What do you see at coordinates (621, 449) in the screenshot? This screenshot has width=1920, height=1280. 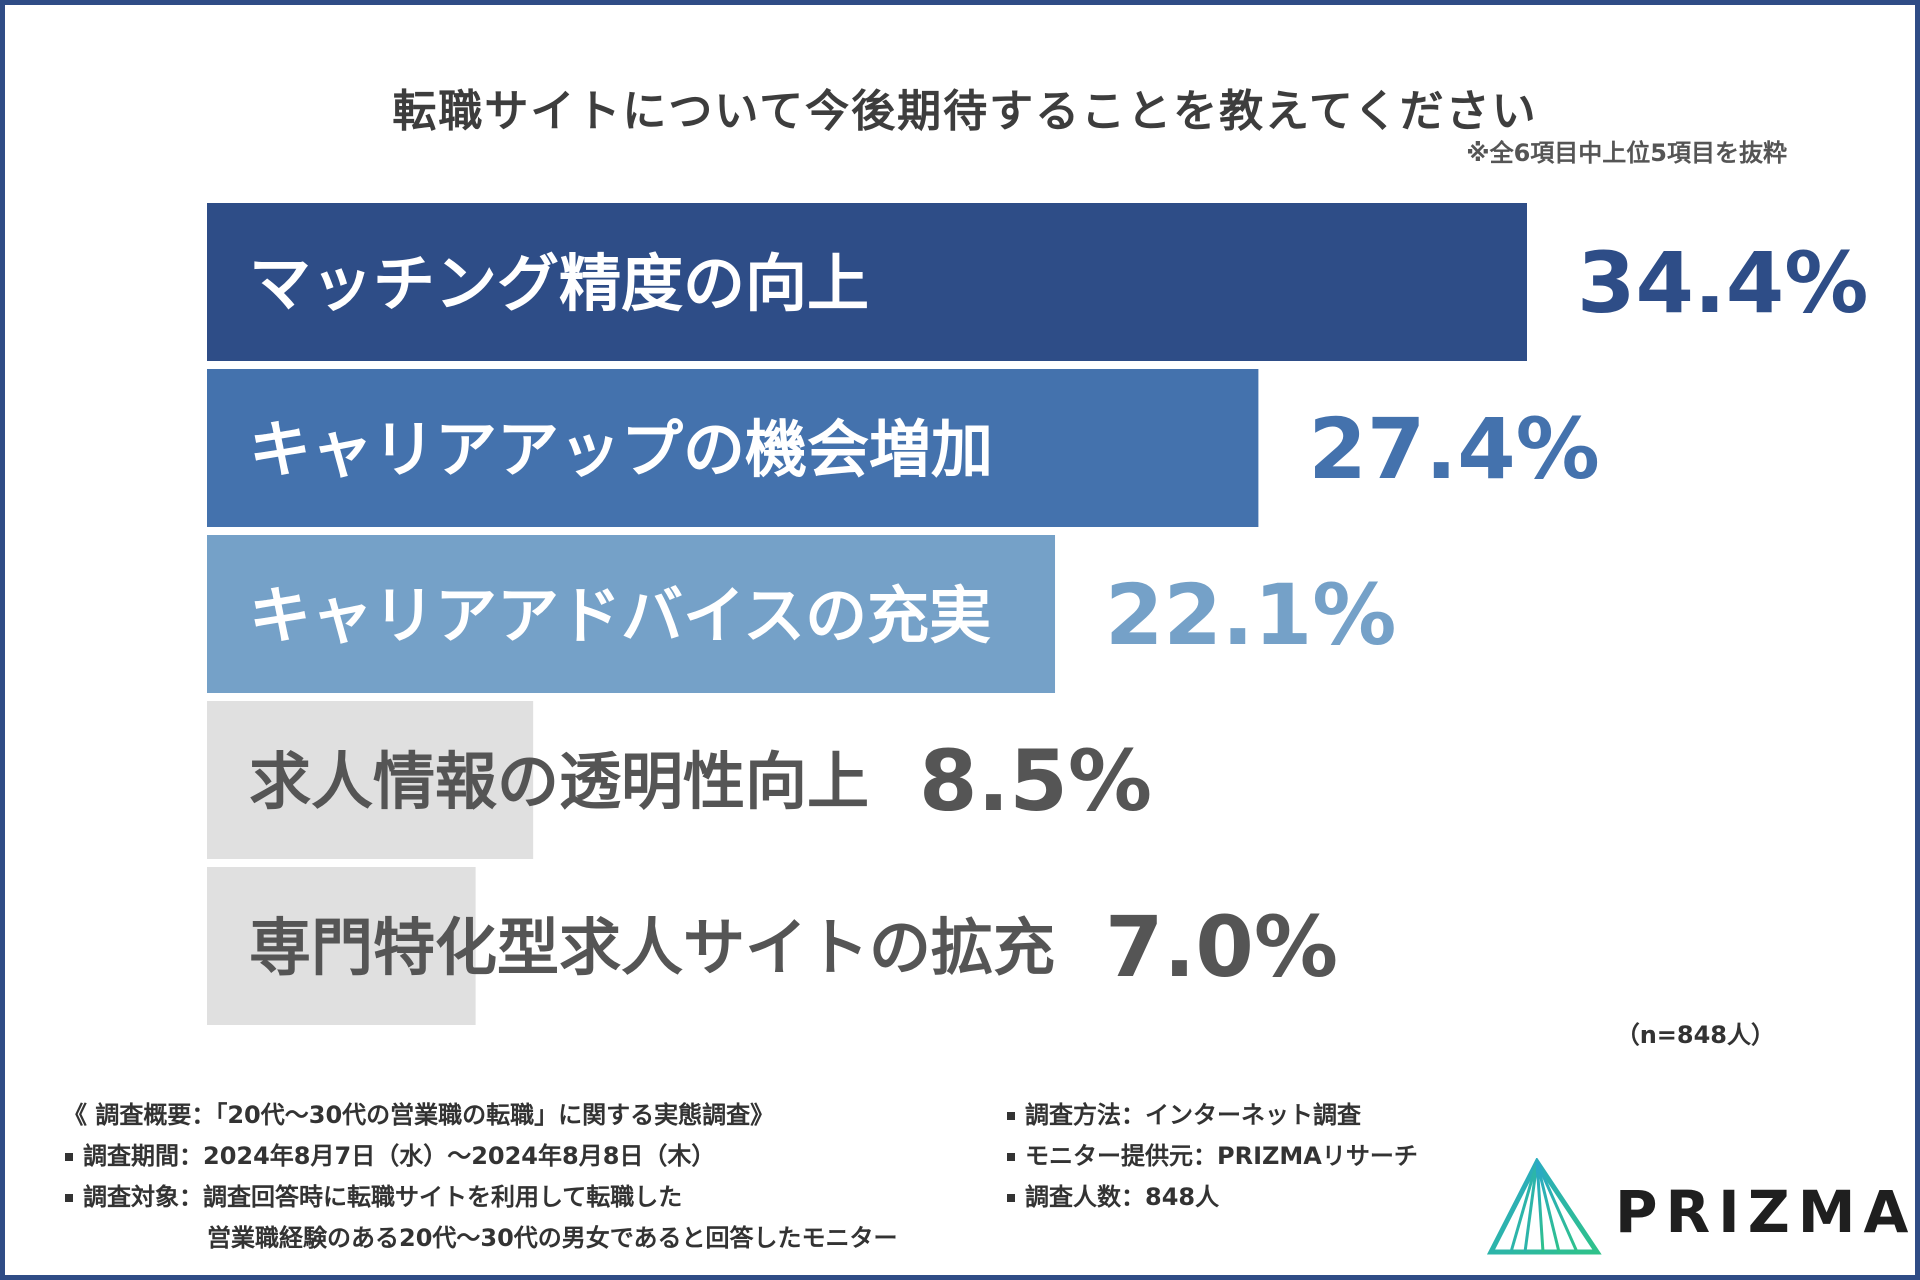 I see `category-label-2: キャリアアップの機会増加` at bounding box center [621, 449].